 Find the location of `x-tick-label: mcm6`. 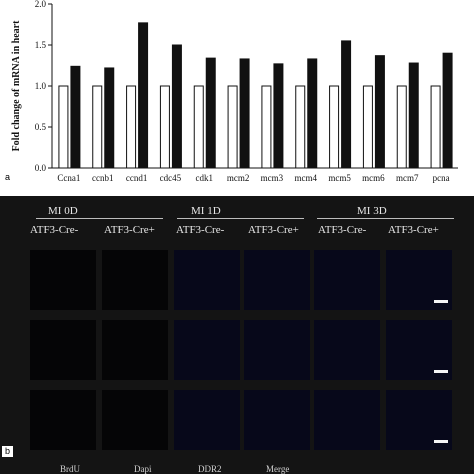

x-tick-label: mcm6 is located at coordinates (373, 178).